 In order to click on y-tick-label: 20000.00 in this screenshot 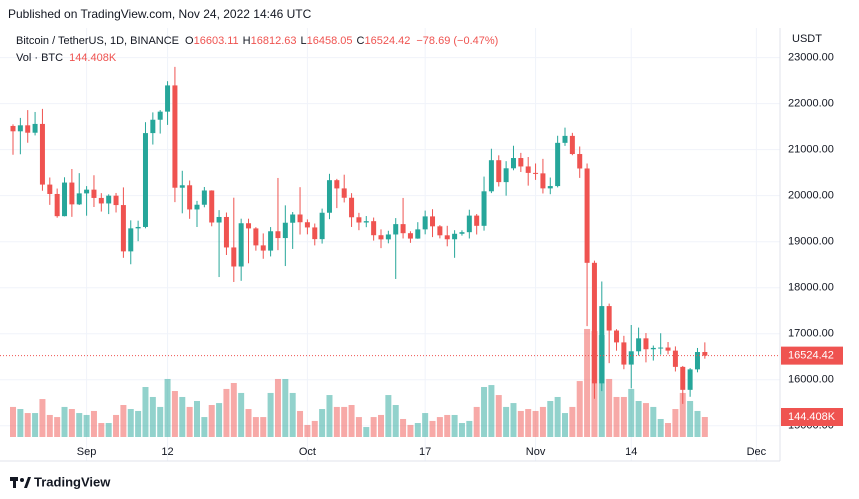, I will do `click(811, 196)`.